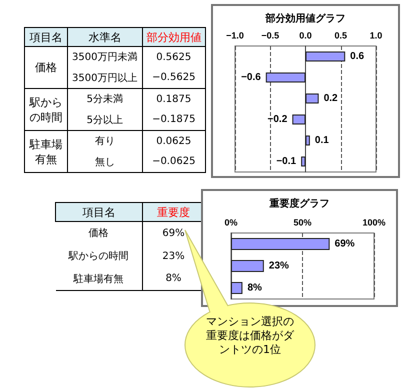  Describe the element at coordinates (251, 77) in the screenshot. I see `data-label: −0.6` at that location.